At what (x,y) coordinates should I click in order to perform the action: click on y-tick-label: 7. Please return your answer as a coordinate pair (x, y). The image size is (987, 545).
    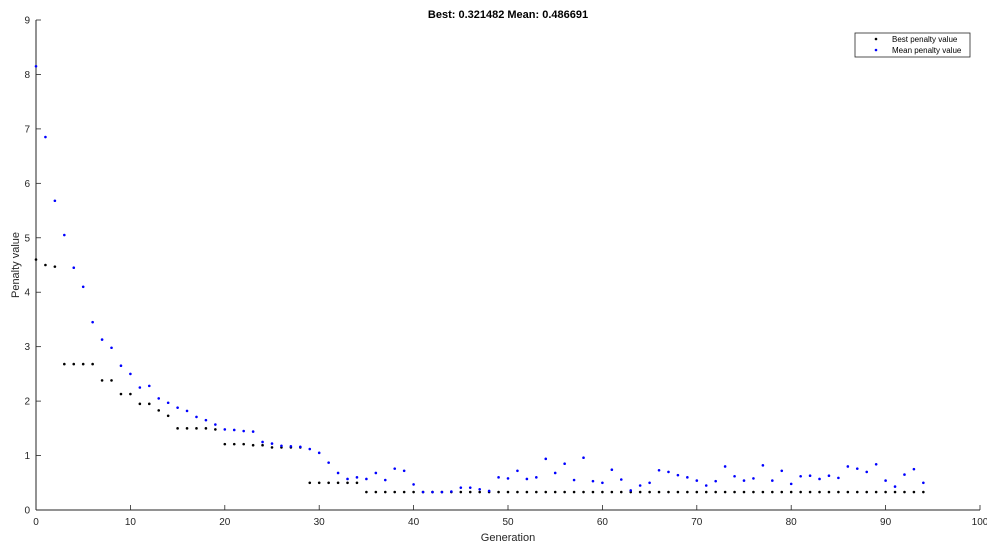
    Looking at the image, I should click on (27, 129).